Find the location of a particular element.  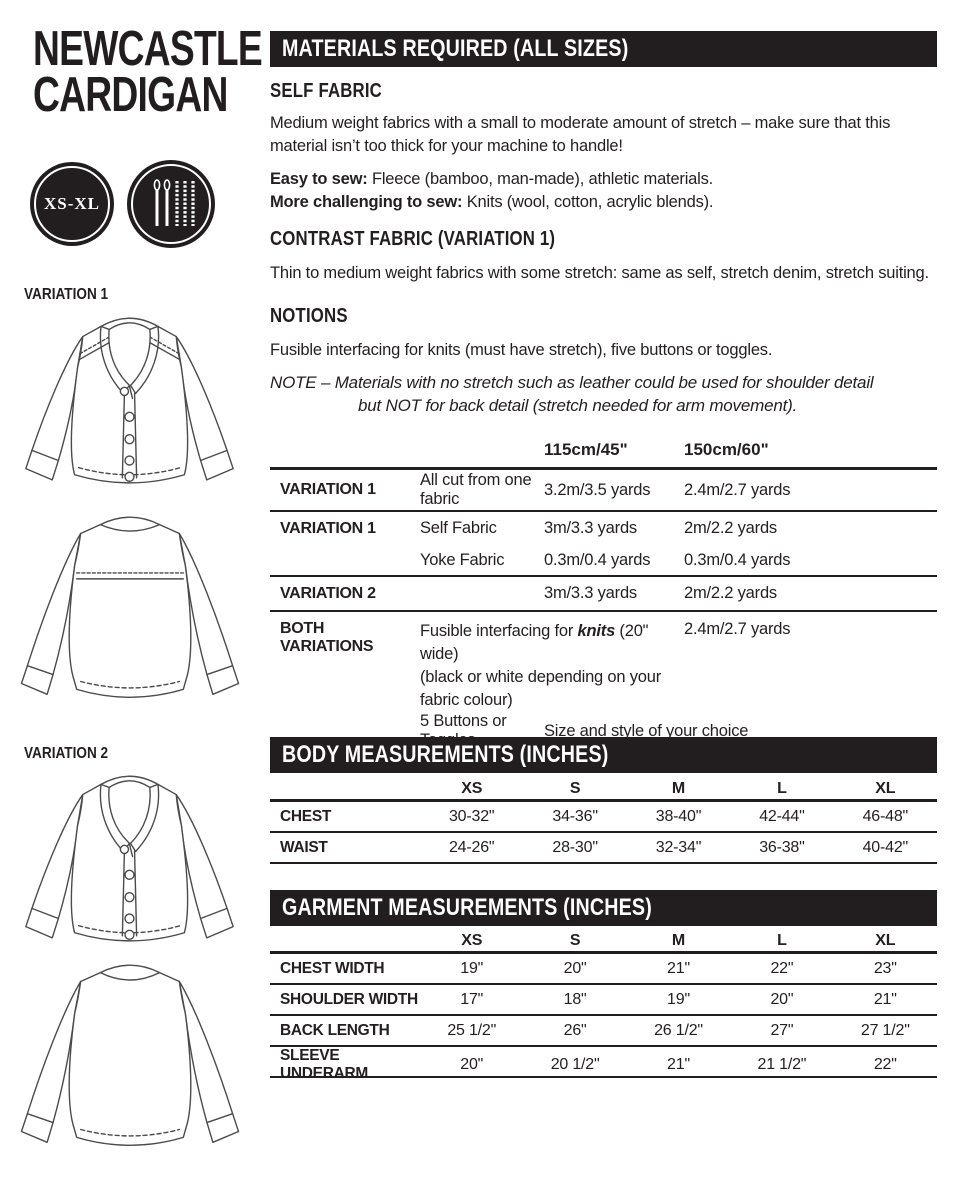

table-row: SHOULDER WIDTH 17" 18" 19" 20" 21" is located at coordinates (603, 1000).